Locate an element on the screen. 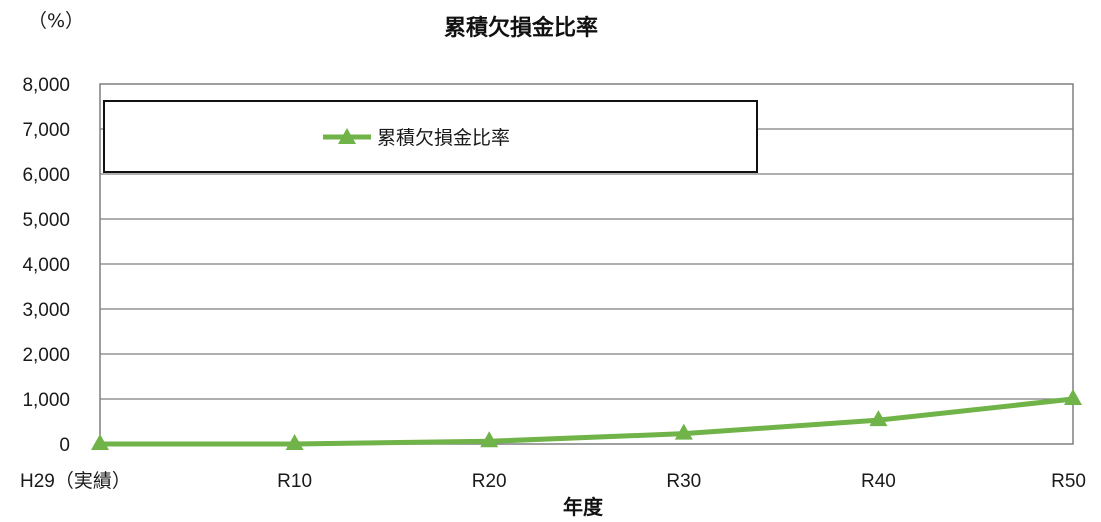  y-tick-label: 3,000 is located at coordinates (46, 310).